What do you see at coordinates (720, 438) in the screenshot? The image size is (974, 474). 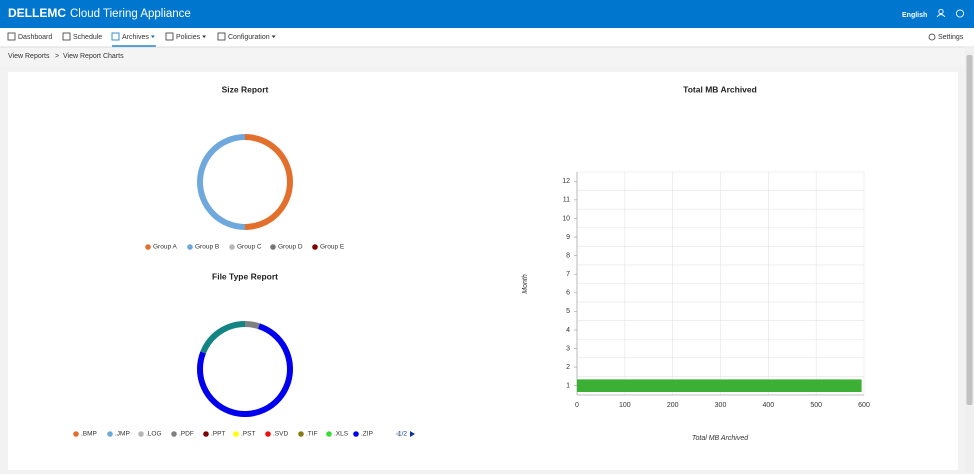 I see `x-axis-label: Total MB Archived` at bounding box center [720, 438].